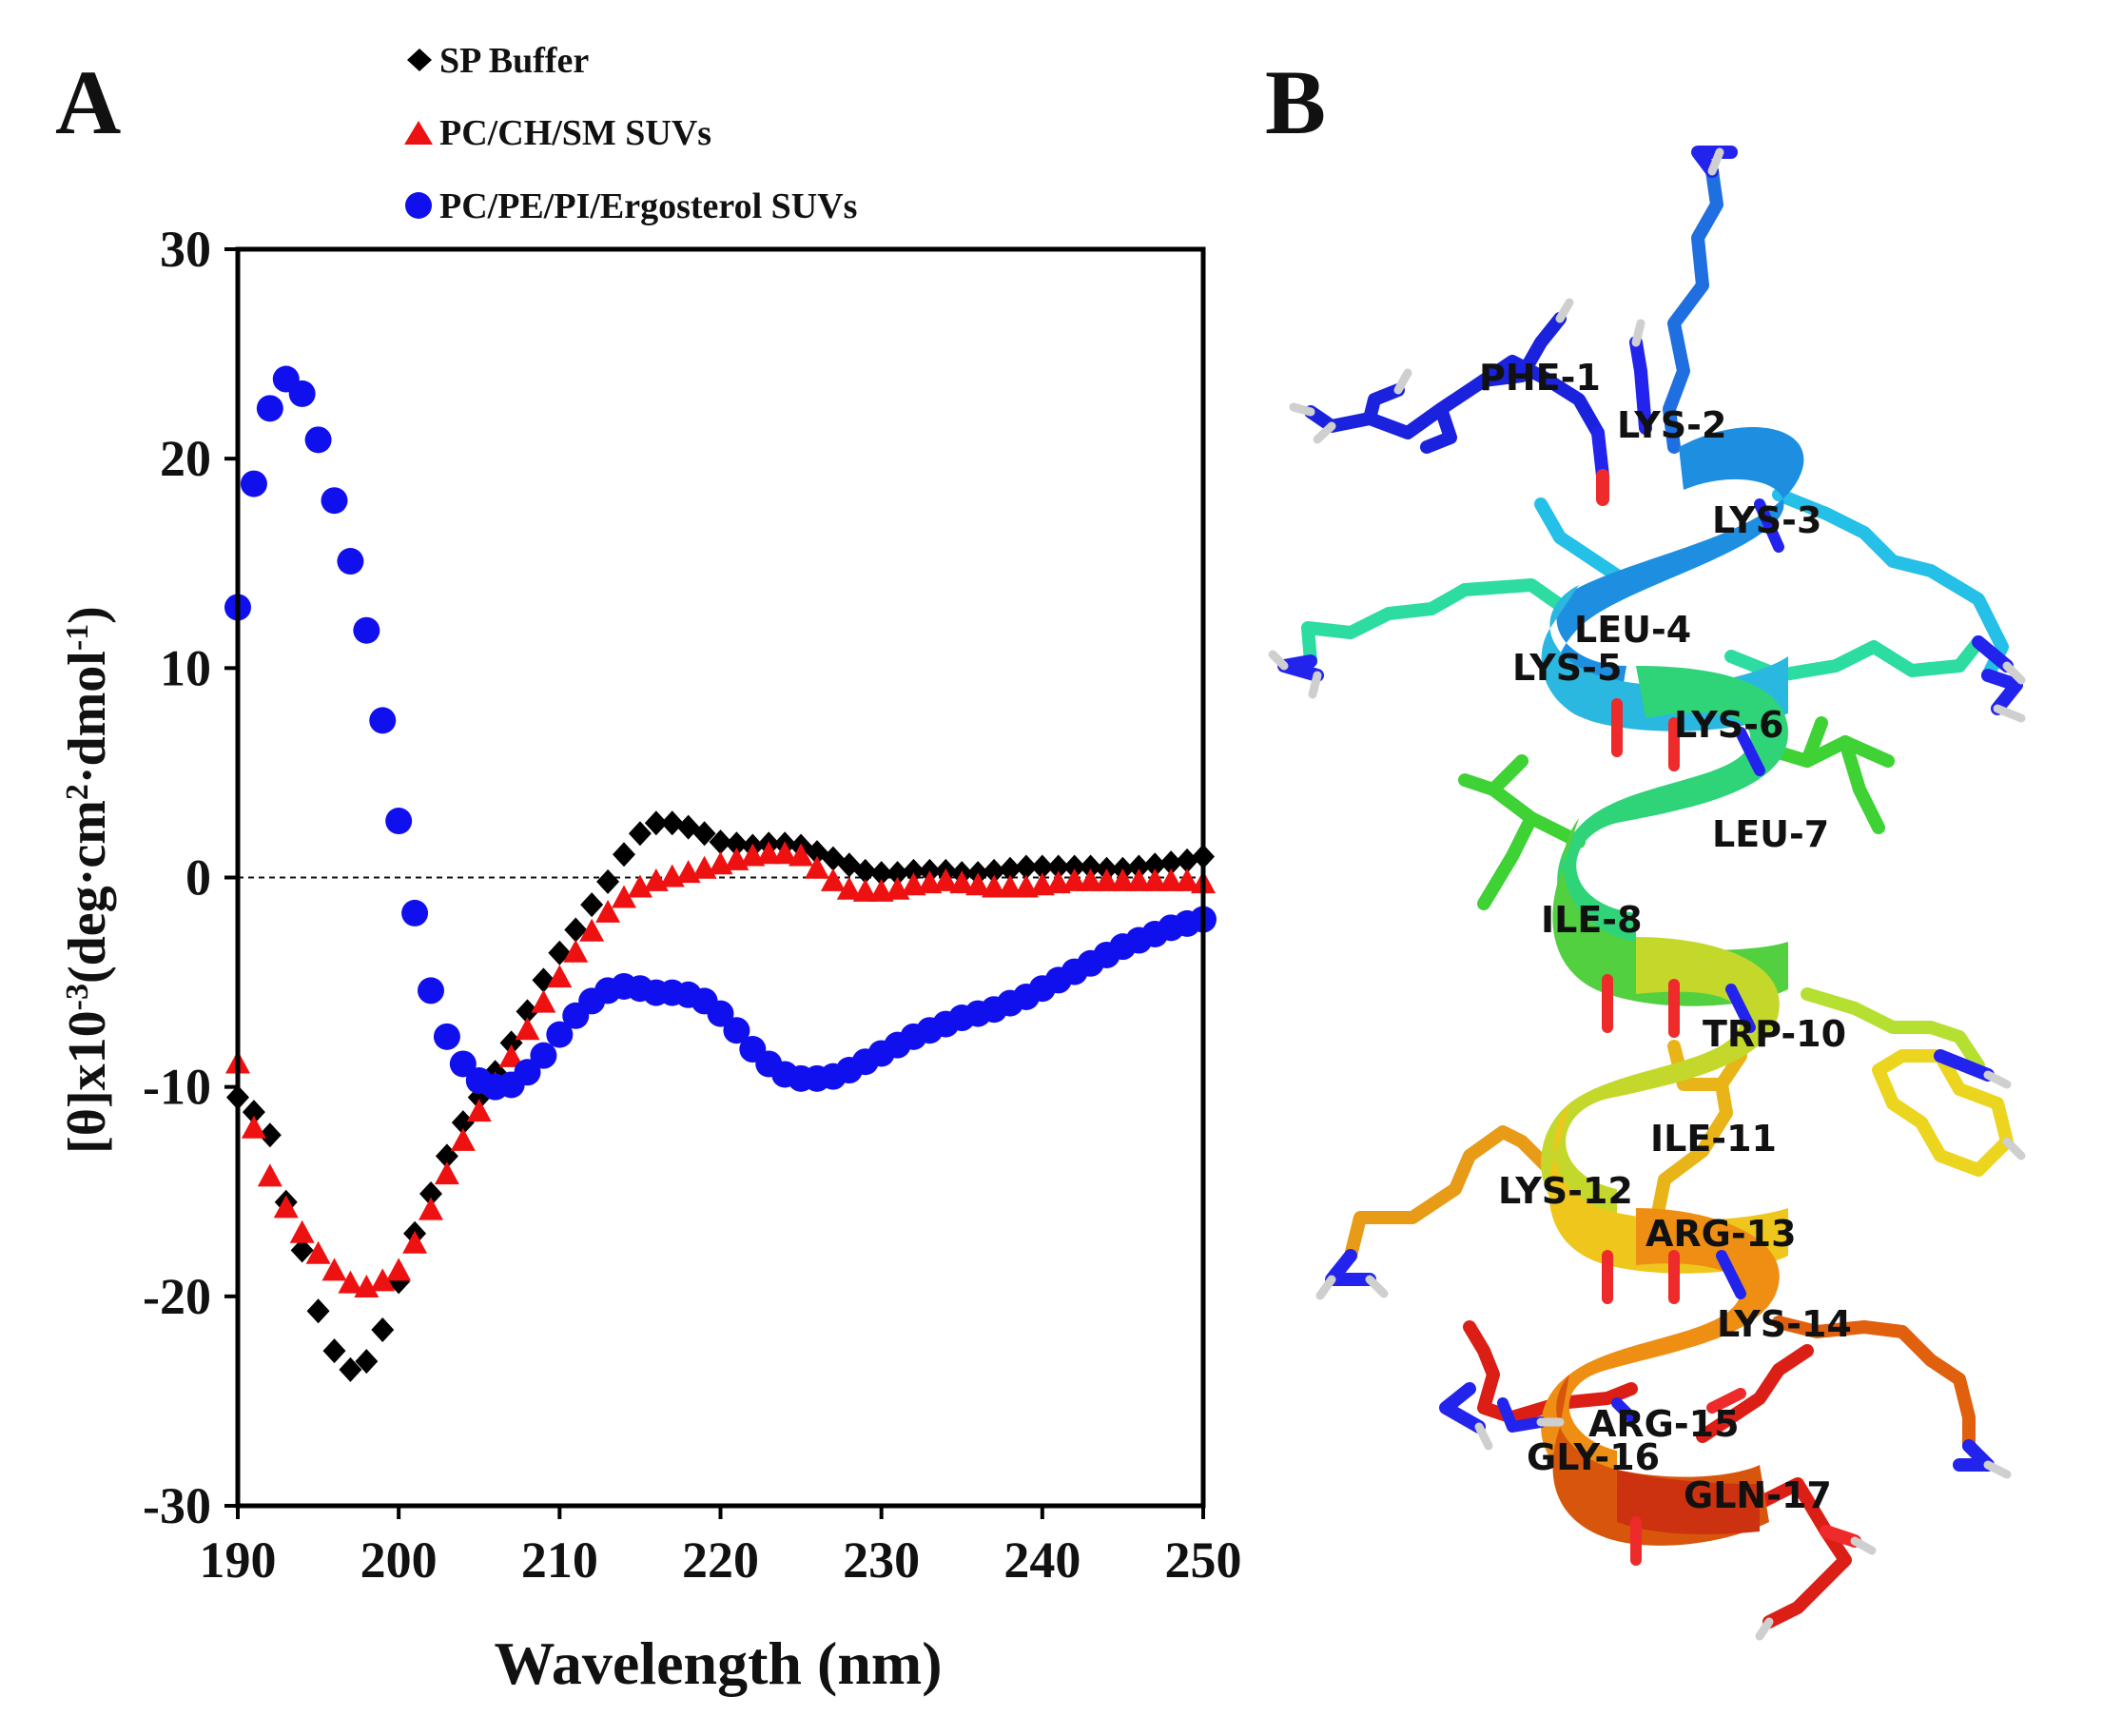  I want to click on panel-a-label: A, so click(88, 102).